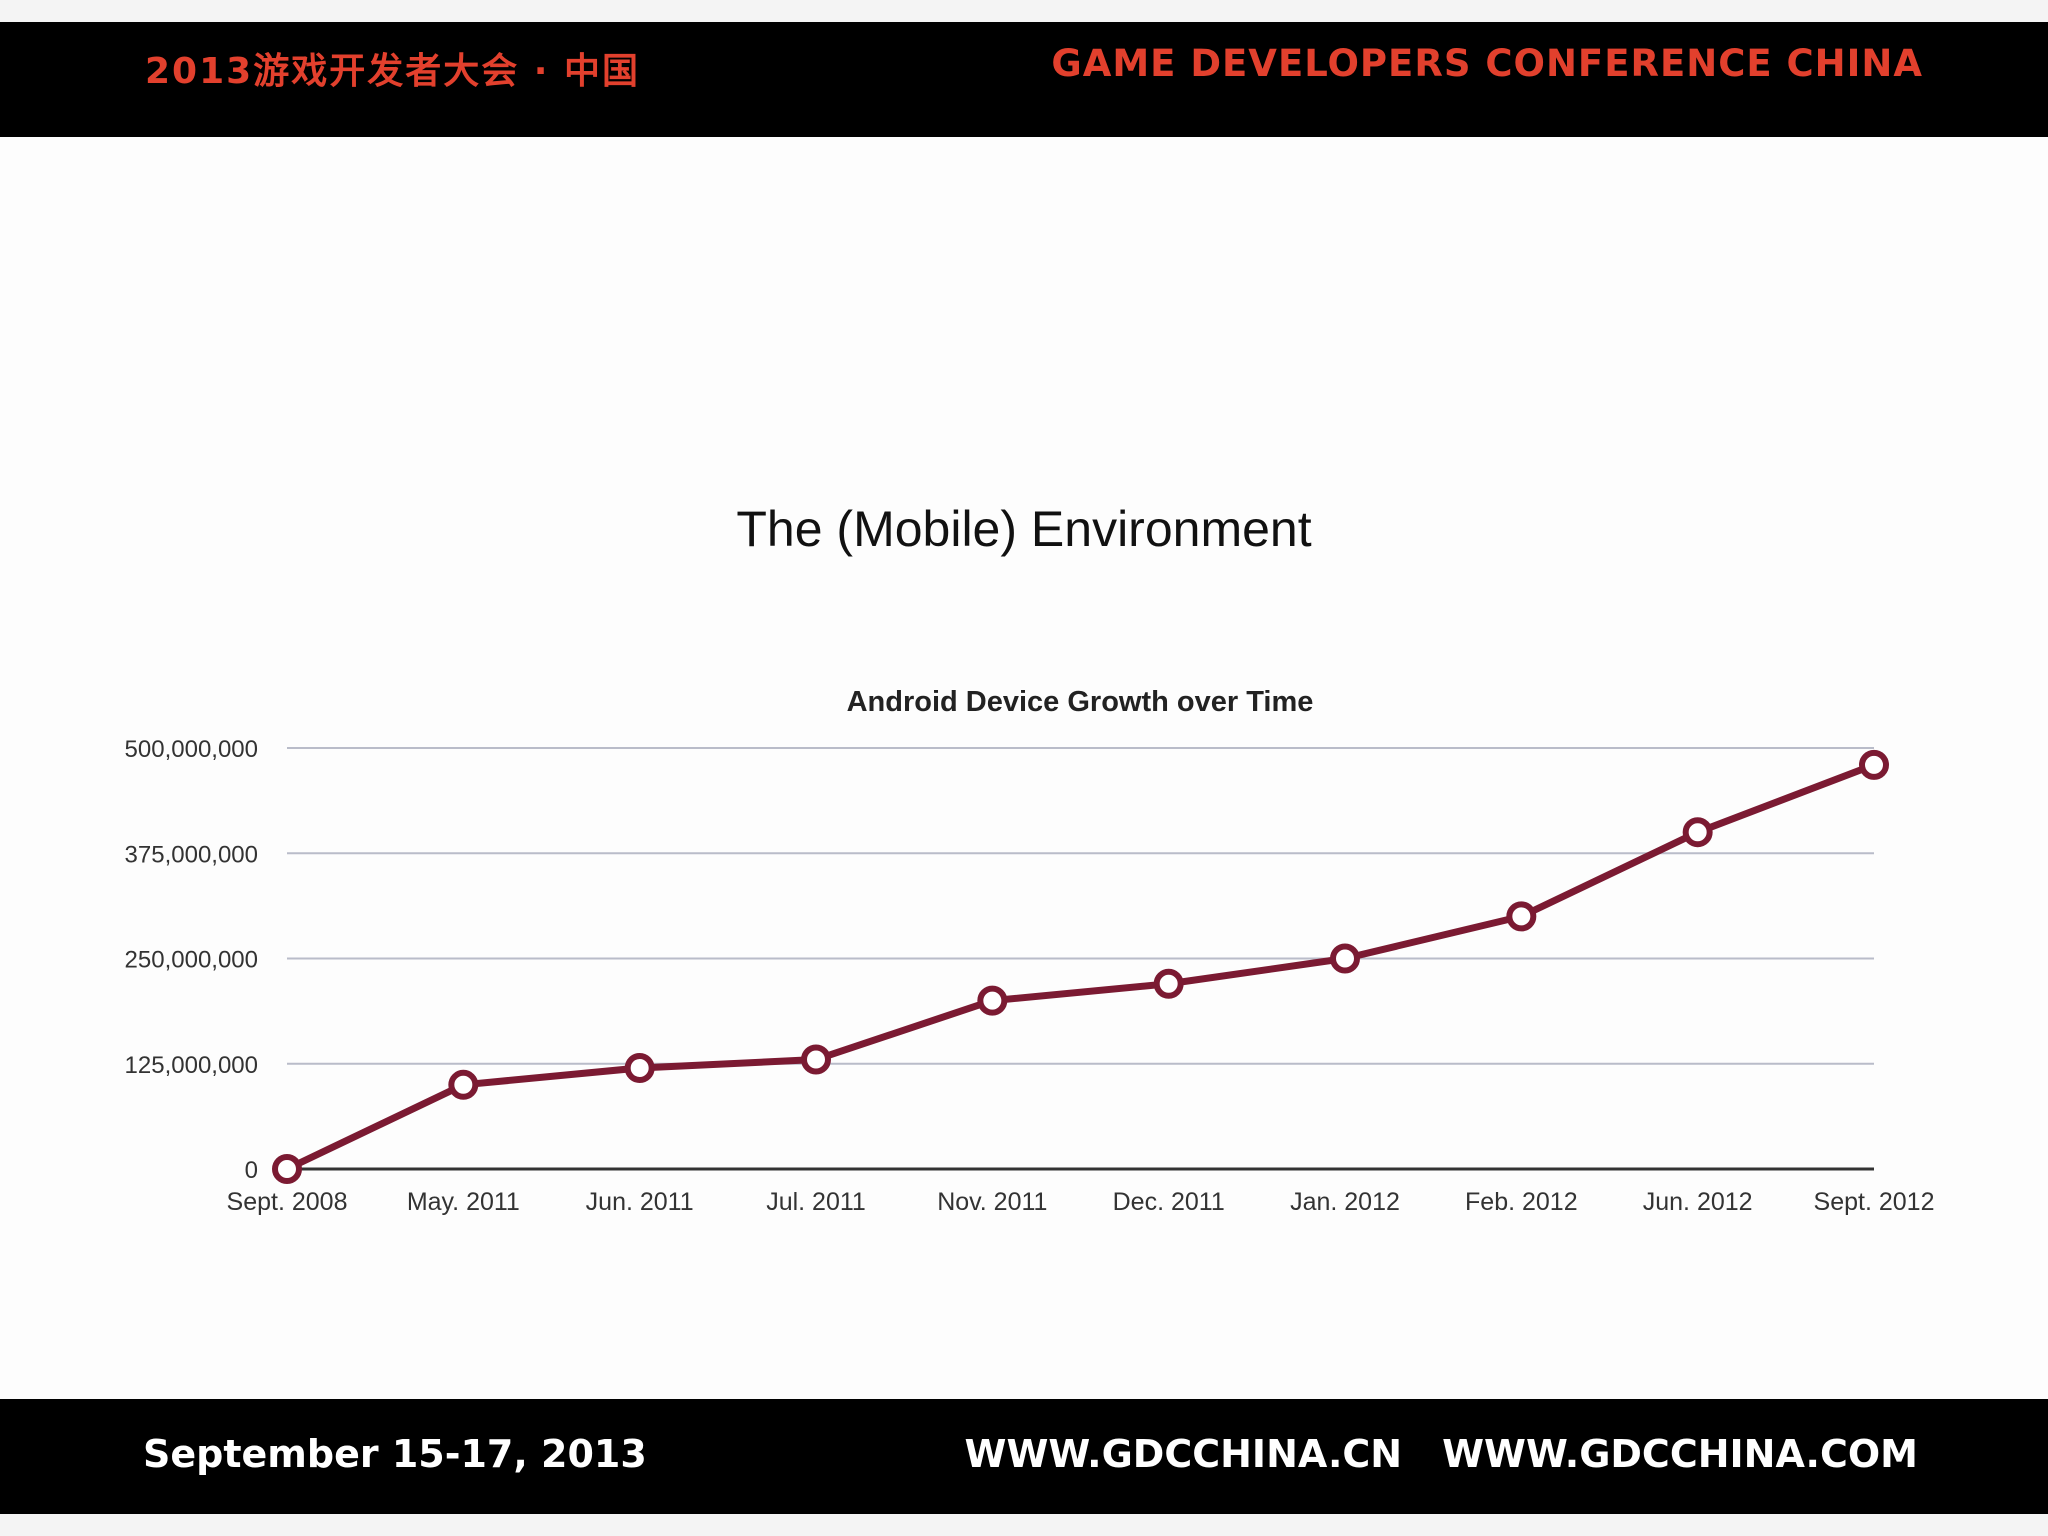 The height and width of the screenshot is (1536, 2048). Describe the element at coordinates (392, 71) in the screenshot. I see `header-chinese-title: 2013游戏开发者大会 · 中国` at that location.